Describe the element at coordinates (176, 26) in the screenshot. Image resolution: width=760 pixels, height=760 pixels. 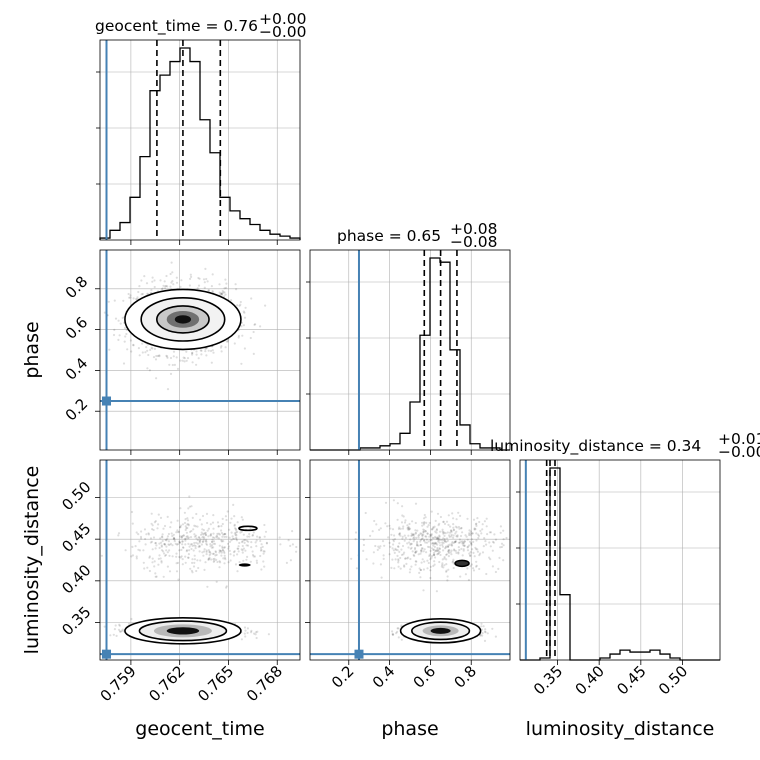
I see `title-geocent-time: geocent_time = 0.76` at that location.